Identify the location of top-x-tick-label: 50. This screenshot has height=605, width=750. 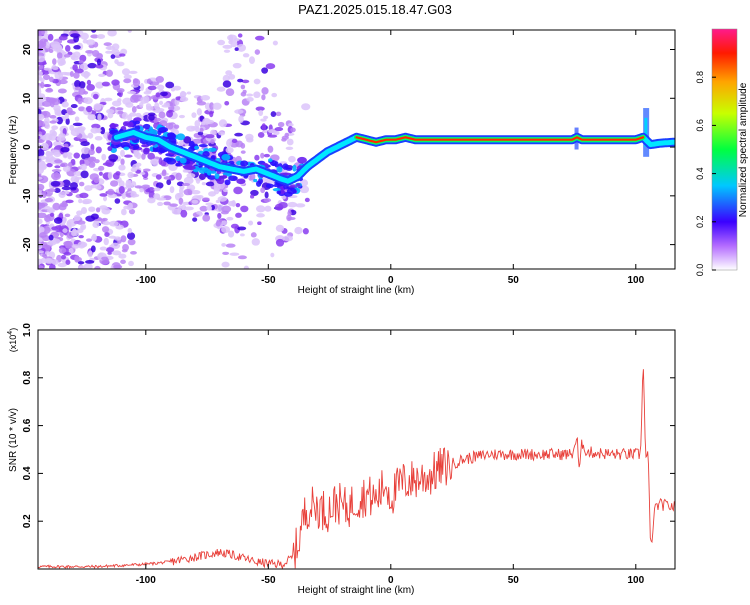
(514, 280).